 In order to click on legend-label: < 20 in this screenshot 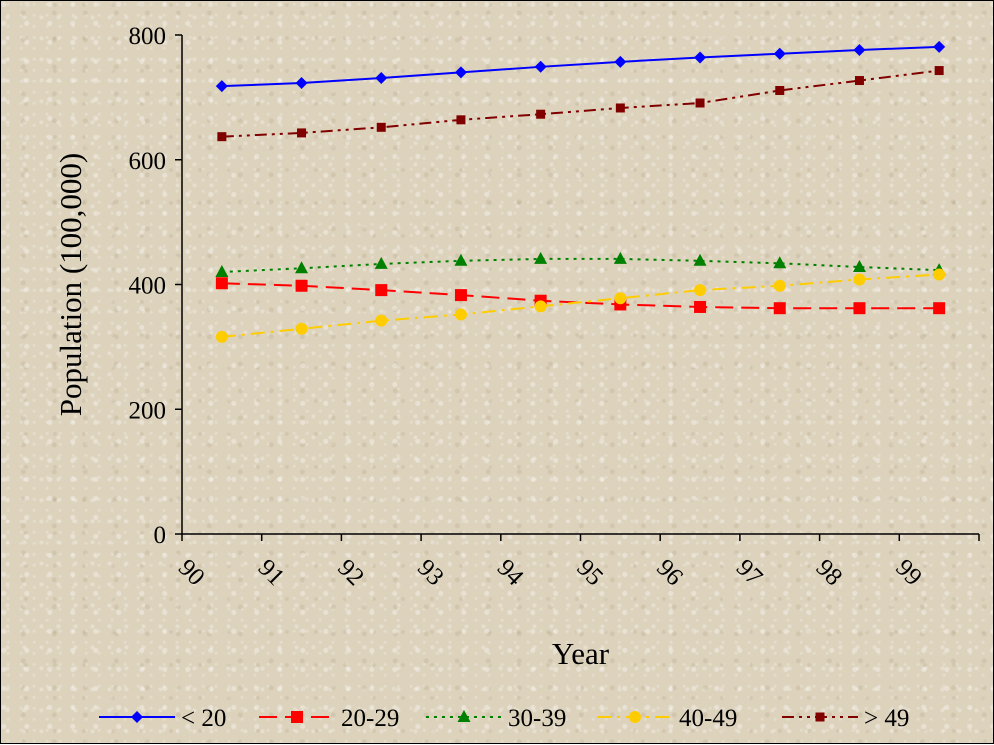, I will do `click(203, 718)`.